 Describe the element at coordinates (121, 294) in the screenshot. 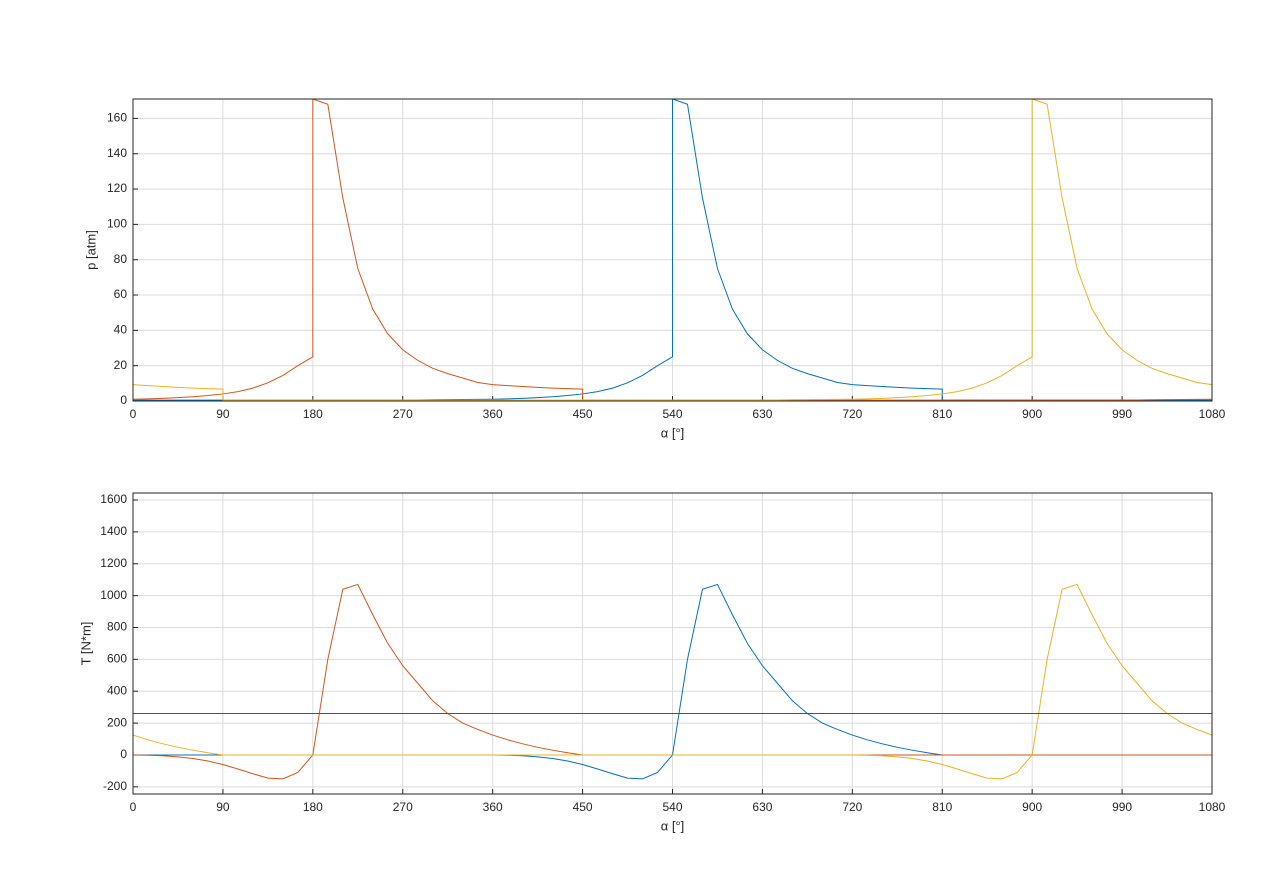

I see `y-tick-label: 60` at that location.